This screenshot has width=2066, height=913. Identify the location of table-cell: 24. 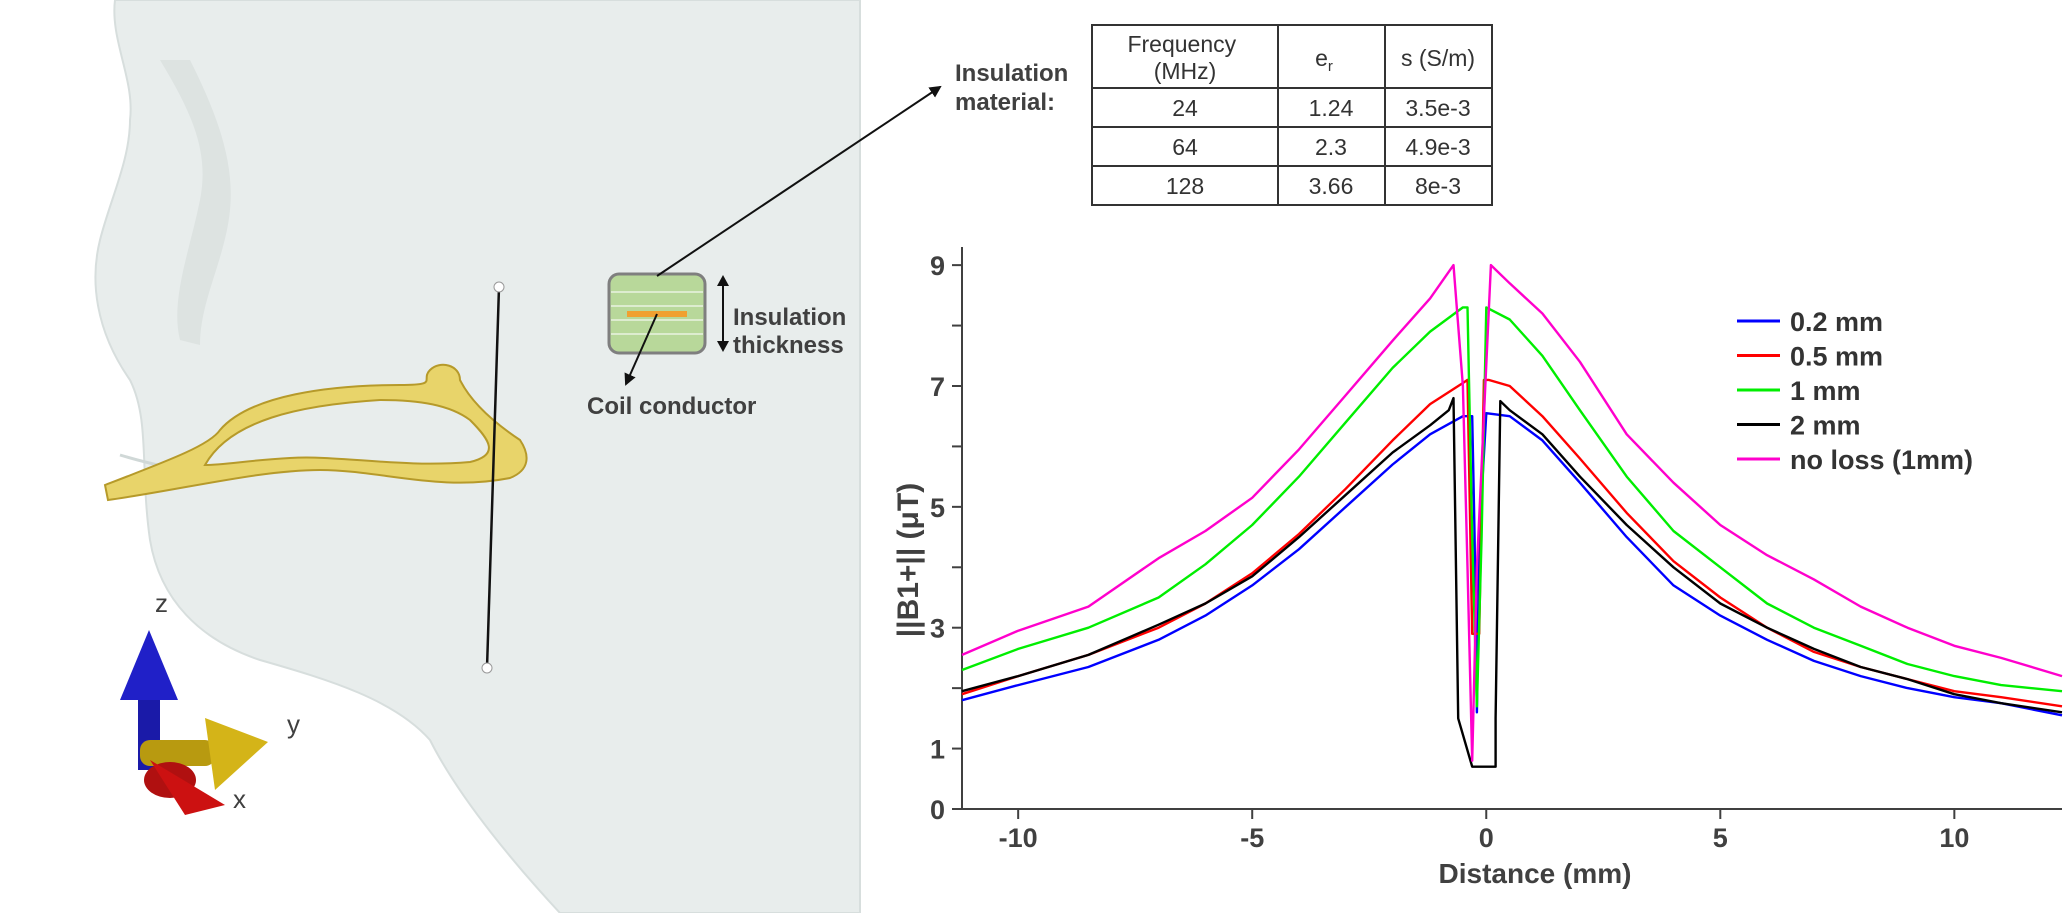
(1185, 108).